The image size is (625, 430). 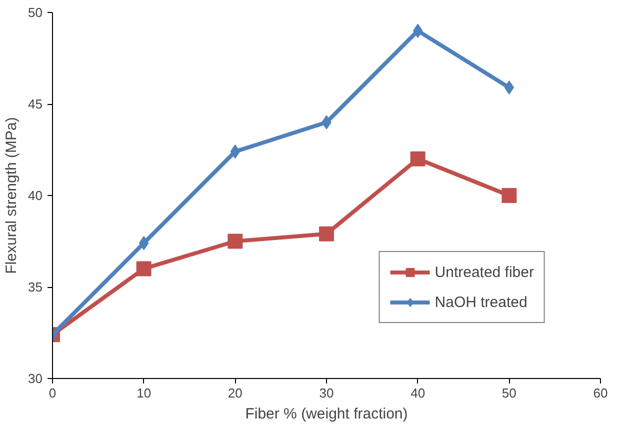 I want to click on x-tick-label: 50, so click(x=509, y=393).